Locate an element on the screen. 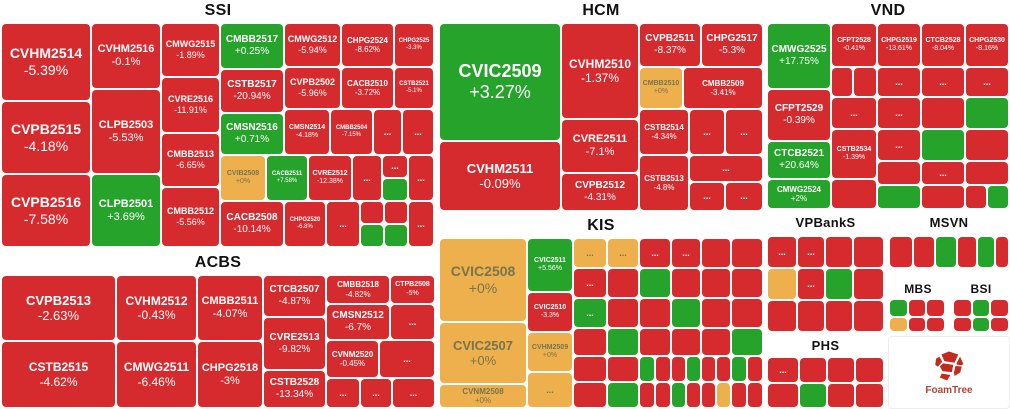 This screenshot has height=409, width=1010. treemap-tile-cstb2528: CSTB2528 -13.34% is located at coordinates (294, 389).